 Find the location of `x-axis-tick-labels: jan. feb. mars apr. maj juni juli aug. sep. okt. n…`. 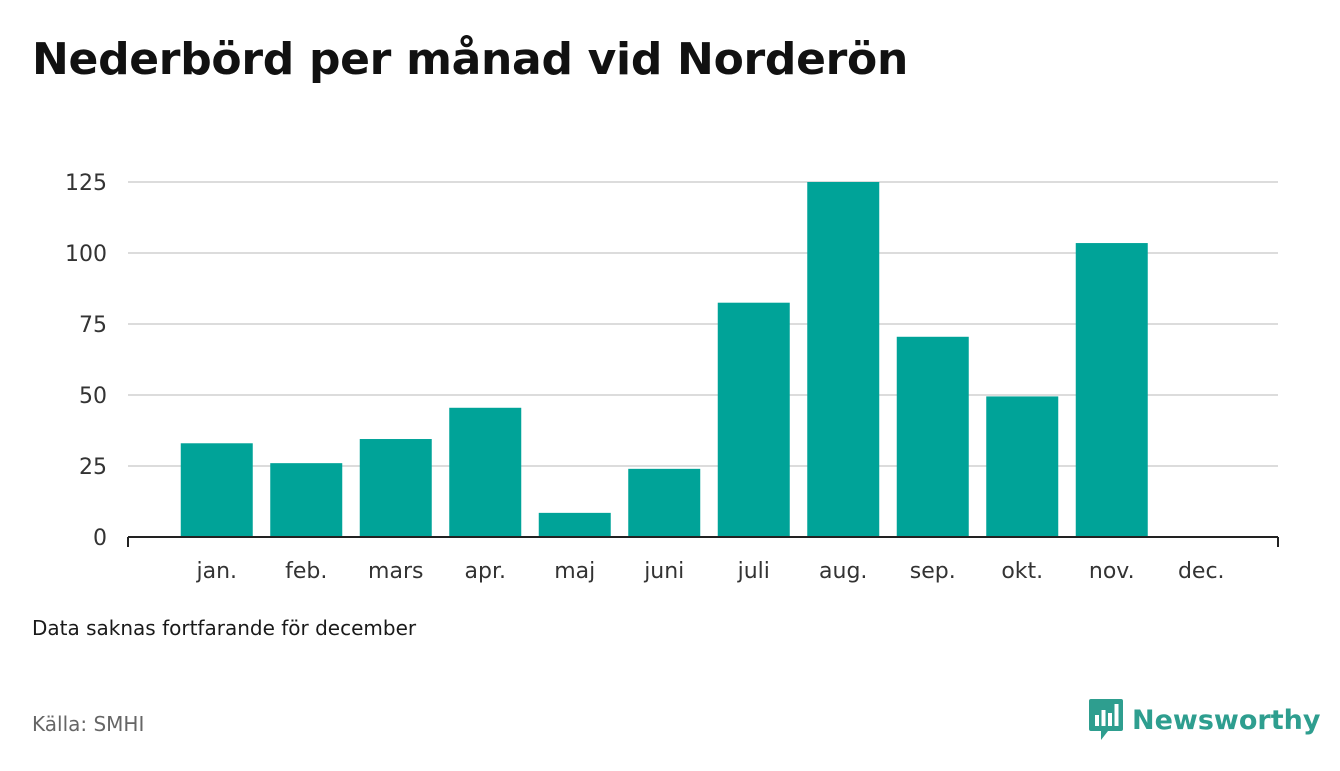

x-axis-tick-labels: jan. feb. mars apr. maj juni juli aug. sep. okt. n… is located at coordinates (709, 571).